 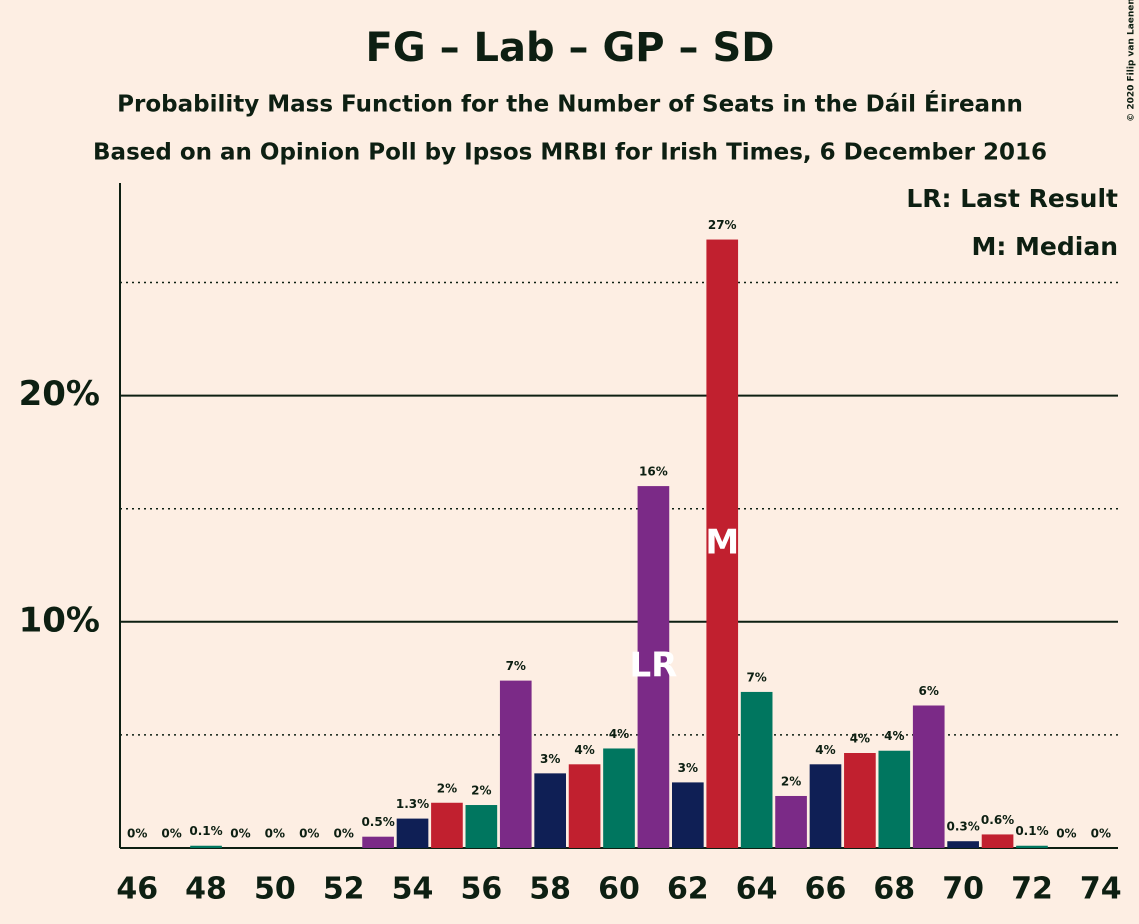 What do you see at coordinates (1012, 198) in the screenshot?
I see `legend-entry: LR: Last Result` at bounding box center [1012, 198].